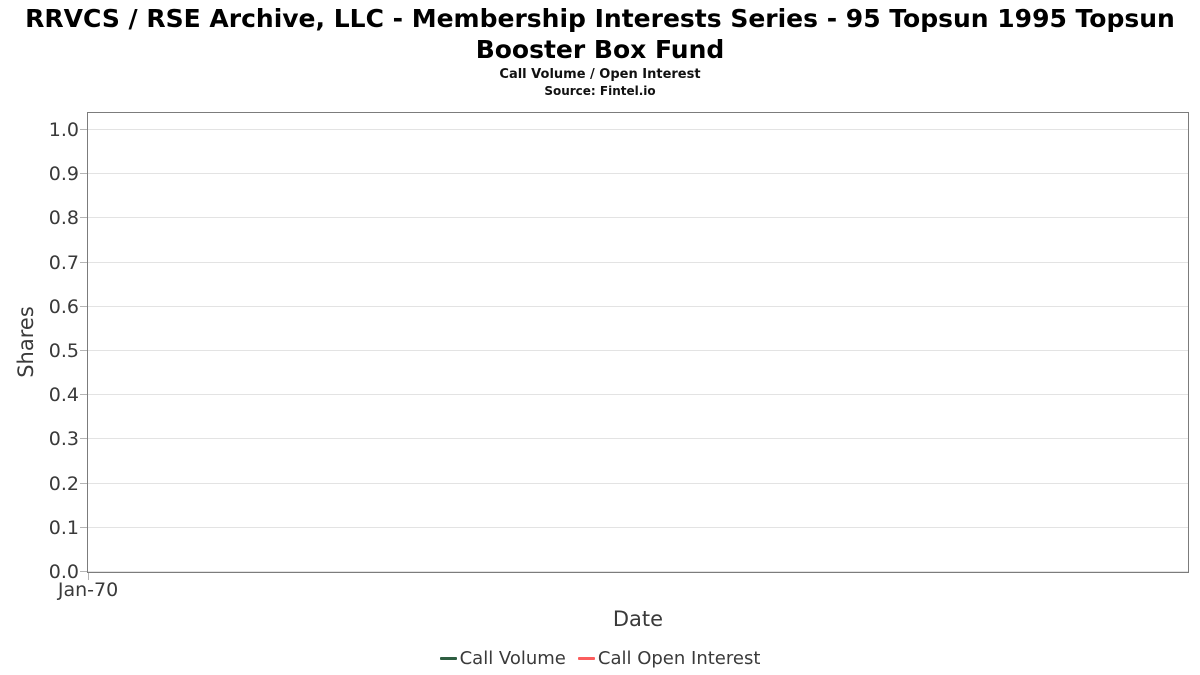 The width and height of the screenshot is (1200, 675). What do you see at coordinates (88, 576) in the screenshot?
I see `x-tick-mark` at bounding box center [88, 576].